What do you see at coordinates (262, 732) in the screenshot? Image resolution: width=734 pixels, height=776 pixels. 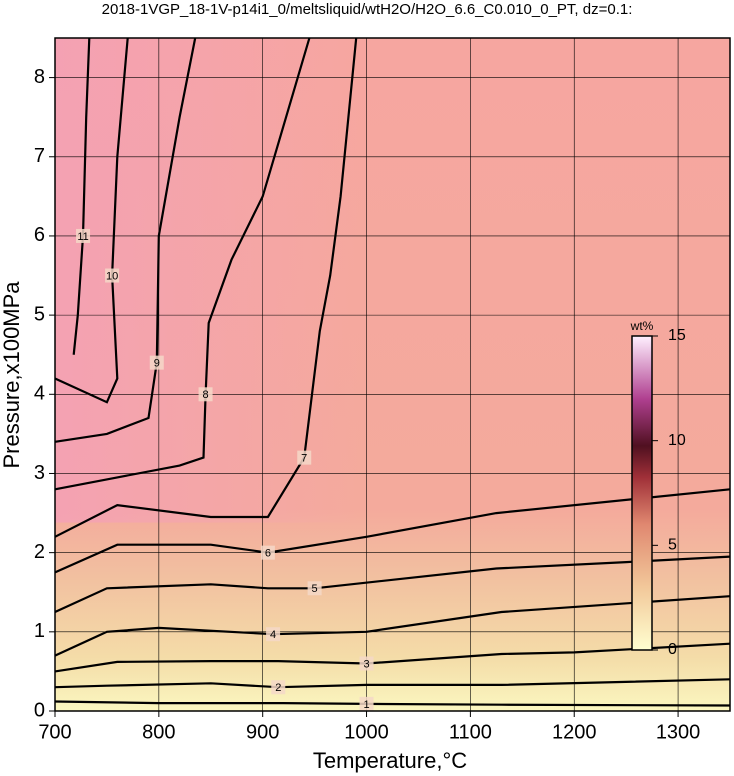 I see `x-tick-label: 900` at bounding box center [262, 732].